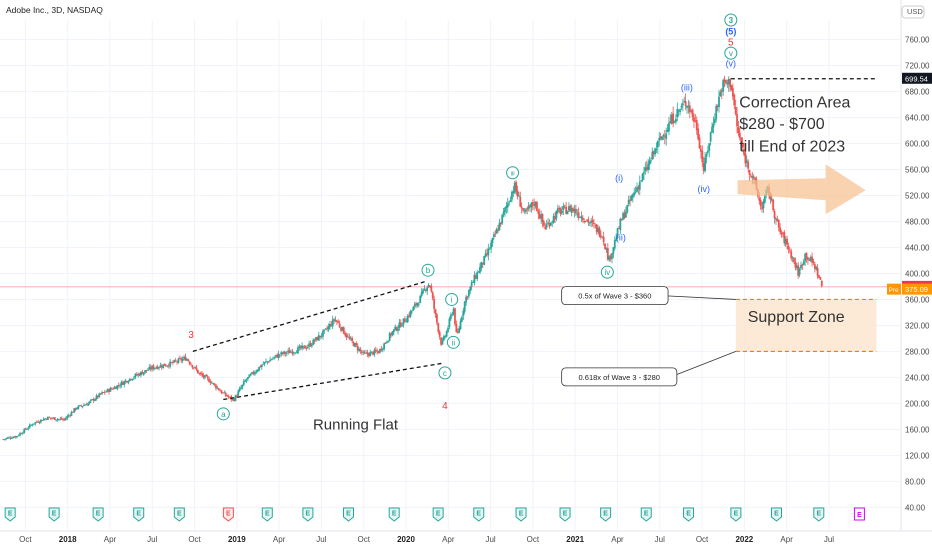 The height and width of the screenshot is (555, 932). Describe the element at coordinates (913, 12) in the screenshot. I see `currency-box` at that location.